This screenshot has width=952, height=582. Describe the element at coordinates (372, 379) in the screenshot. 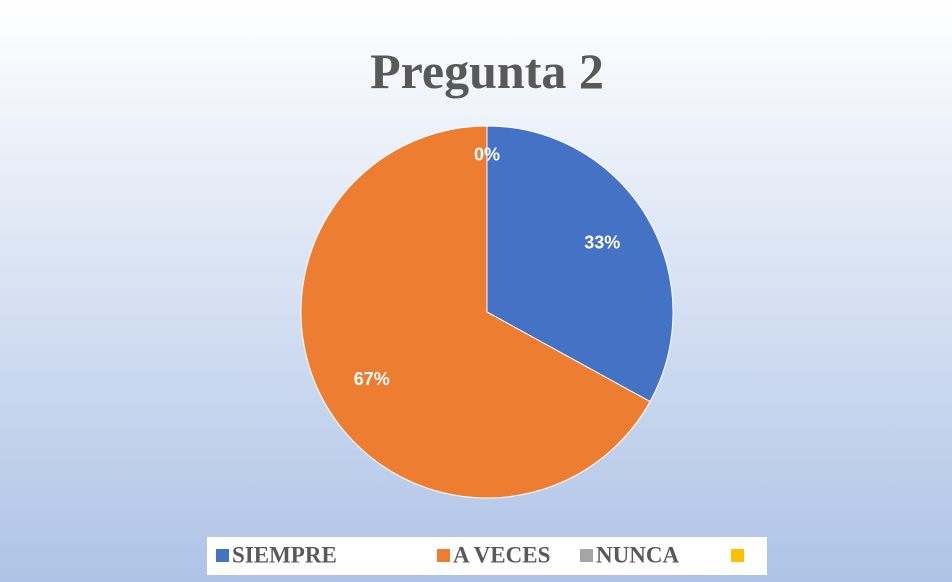

I see `data-label: 67%` at that location.